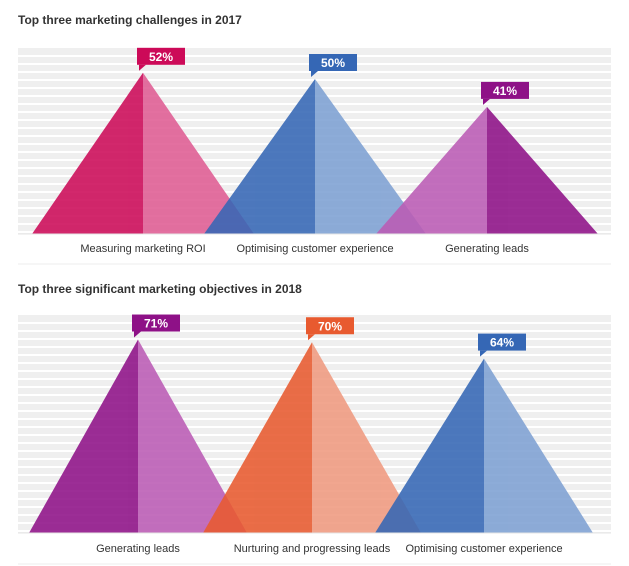  I want to click on value-badge: 71%, so click(156, 326).